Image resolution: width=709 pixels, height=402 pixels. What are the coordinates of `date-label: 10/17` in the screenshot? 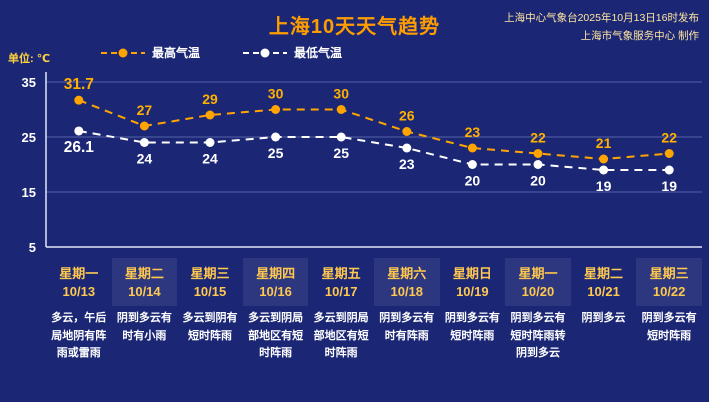 It's located at (341, 291).